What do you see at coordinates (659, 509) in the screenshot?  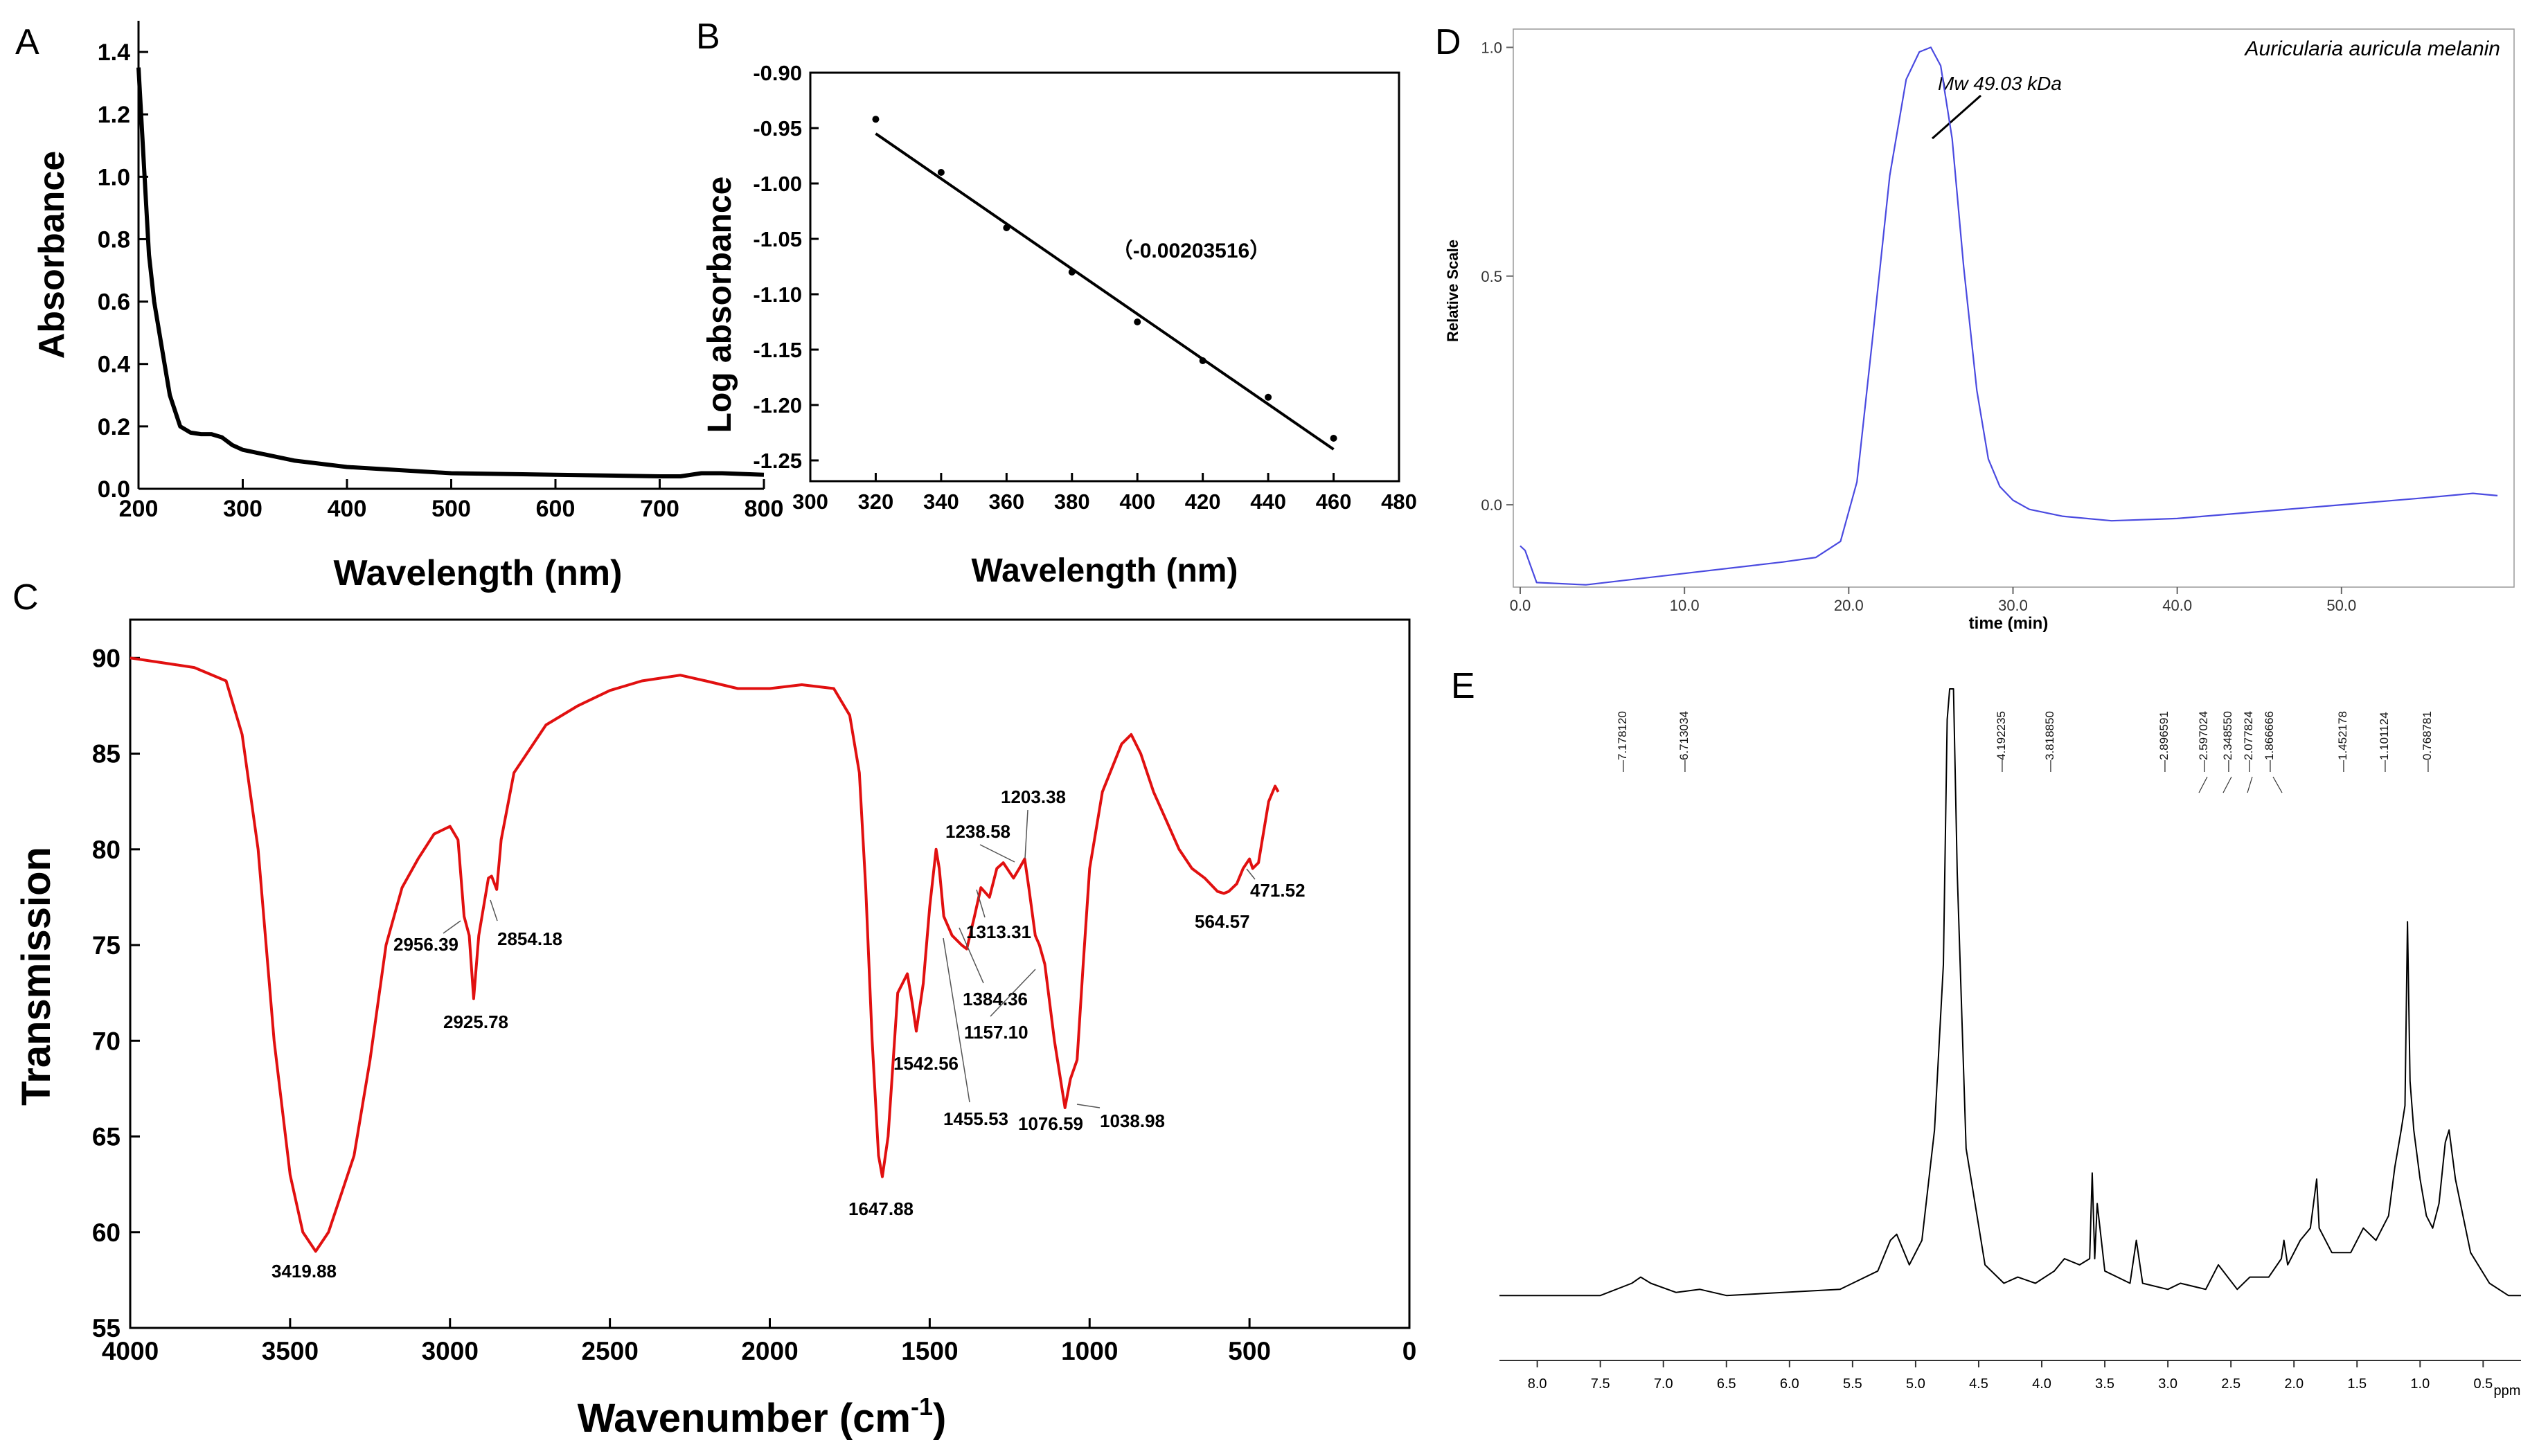 I see `panel-a-x-tick-label: 700` at bounding box center [659, 509].